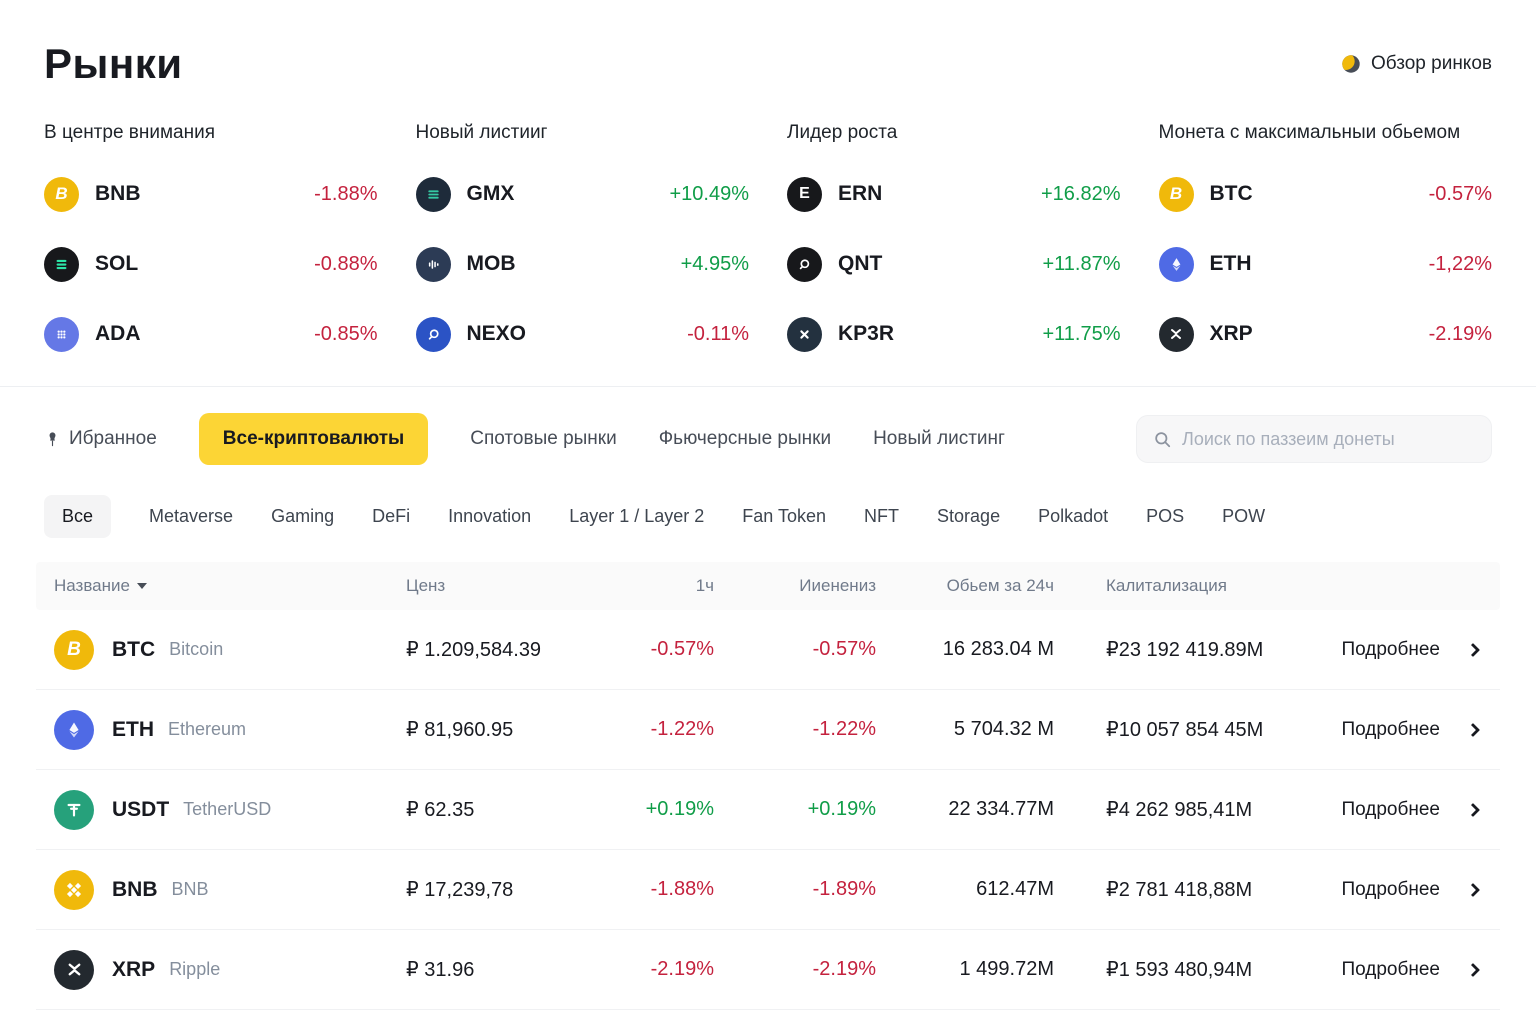 The width and height of the screenshot is (1536, 1024). What do you see at coordinates (637, 516) in the screenshot?
I see `category-layers: Layer 1 / Layer 2` at bounding box center [637, 516].